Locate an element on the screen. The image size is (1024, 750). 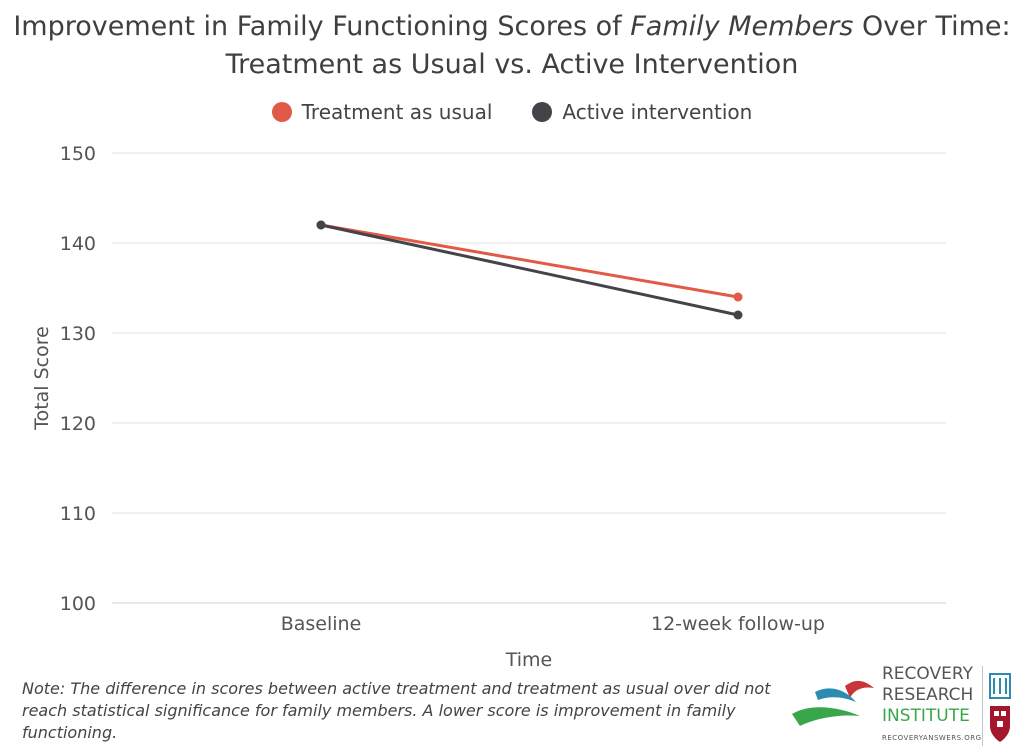
logo-text: RECOVERY RESEARCH INSTITUTE is located at coordinates (927, 695).